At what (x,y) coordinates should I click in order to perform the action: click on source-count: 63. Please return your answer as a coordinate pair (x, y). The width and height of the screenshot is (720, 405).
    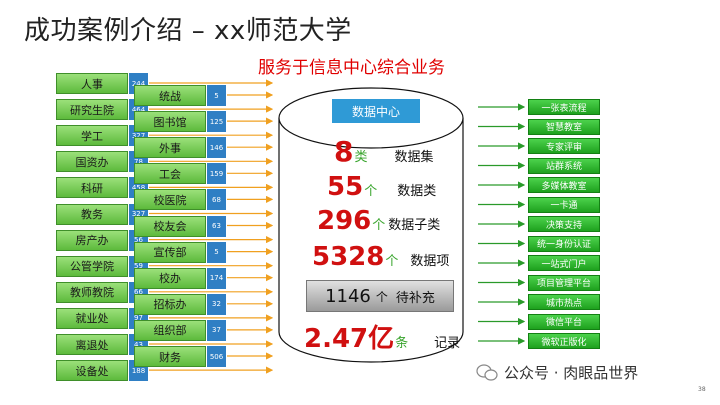
    Looking at the image, I should click on (216, 226).